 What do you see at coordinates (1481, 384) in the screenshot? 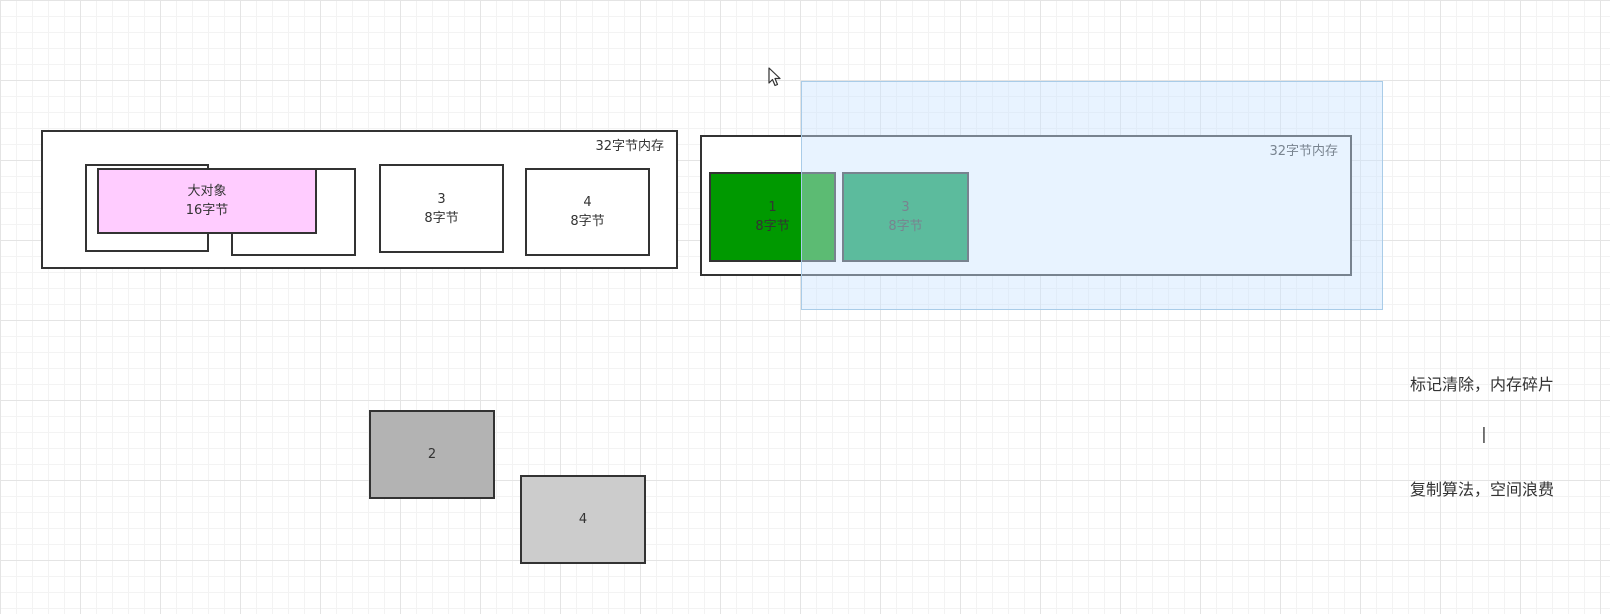
I see `note-mark-sweep: 标记清除，内存碎片` at bounding box center [1481, 384].